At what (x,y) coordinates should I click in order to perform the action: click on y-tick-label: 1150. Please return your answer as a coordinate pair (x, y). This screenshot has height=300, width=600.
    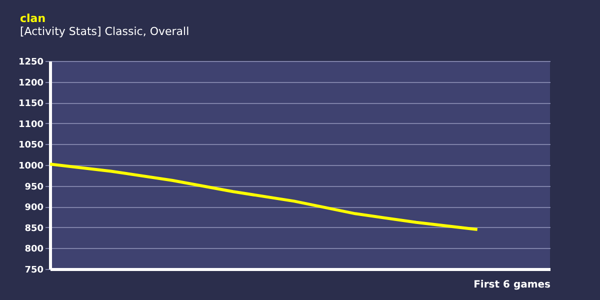
    Looking at the image, I should click on (31, 104).